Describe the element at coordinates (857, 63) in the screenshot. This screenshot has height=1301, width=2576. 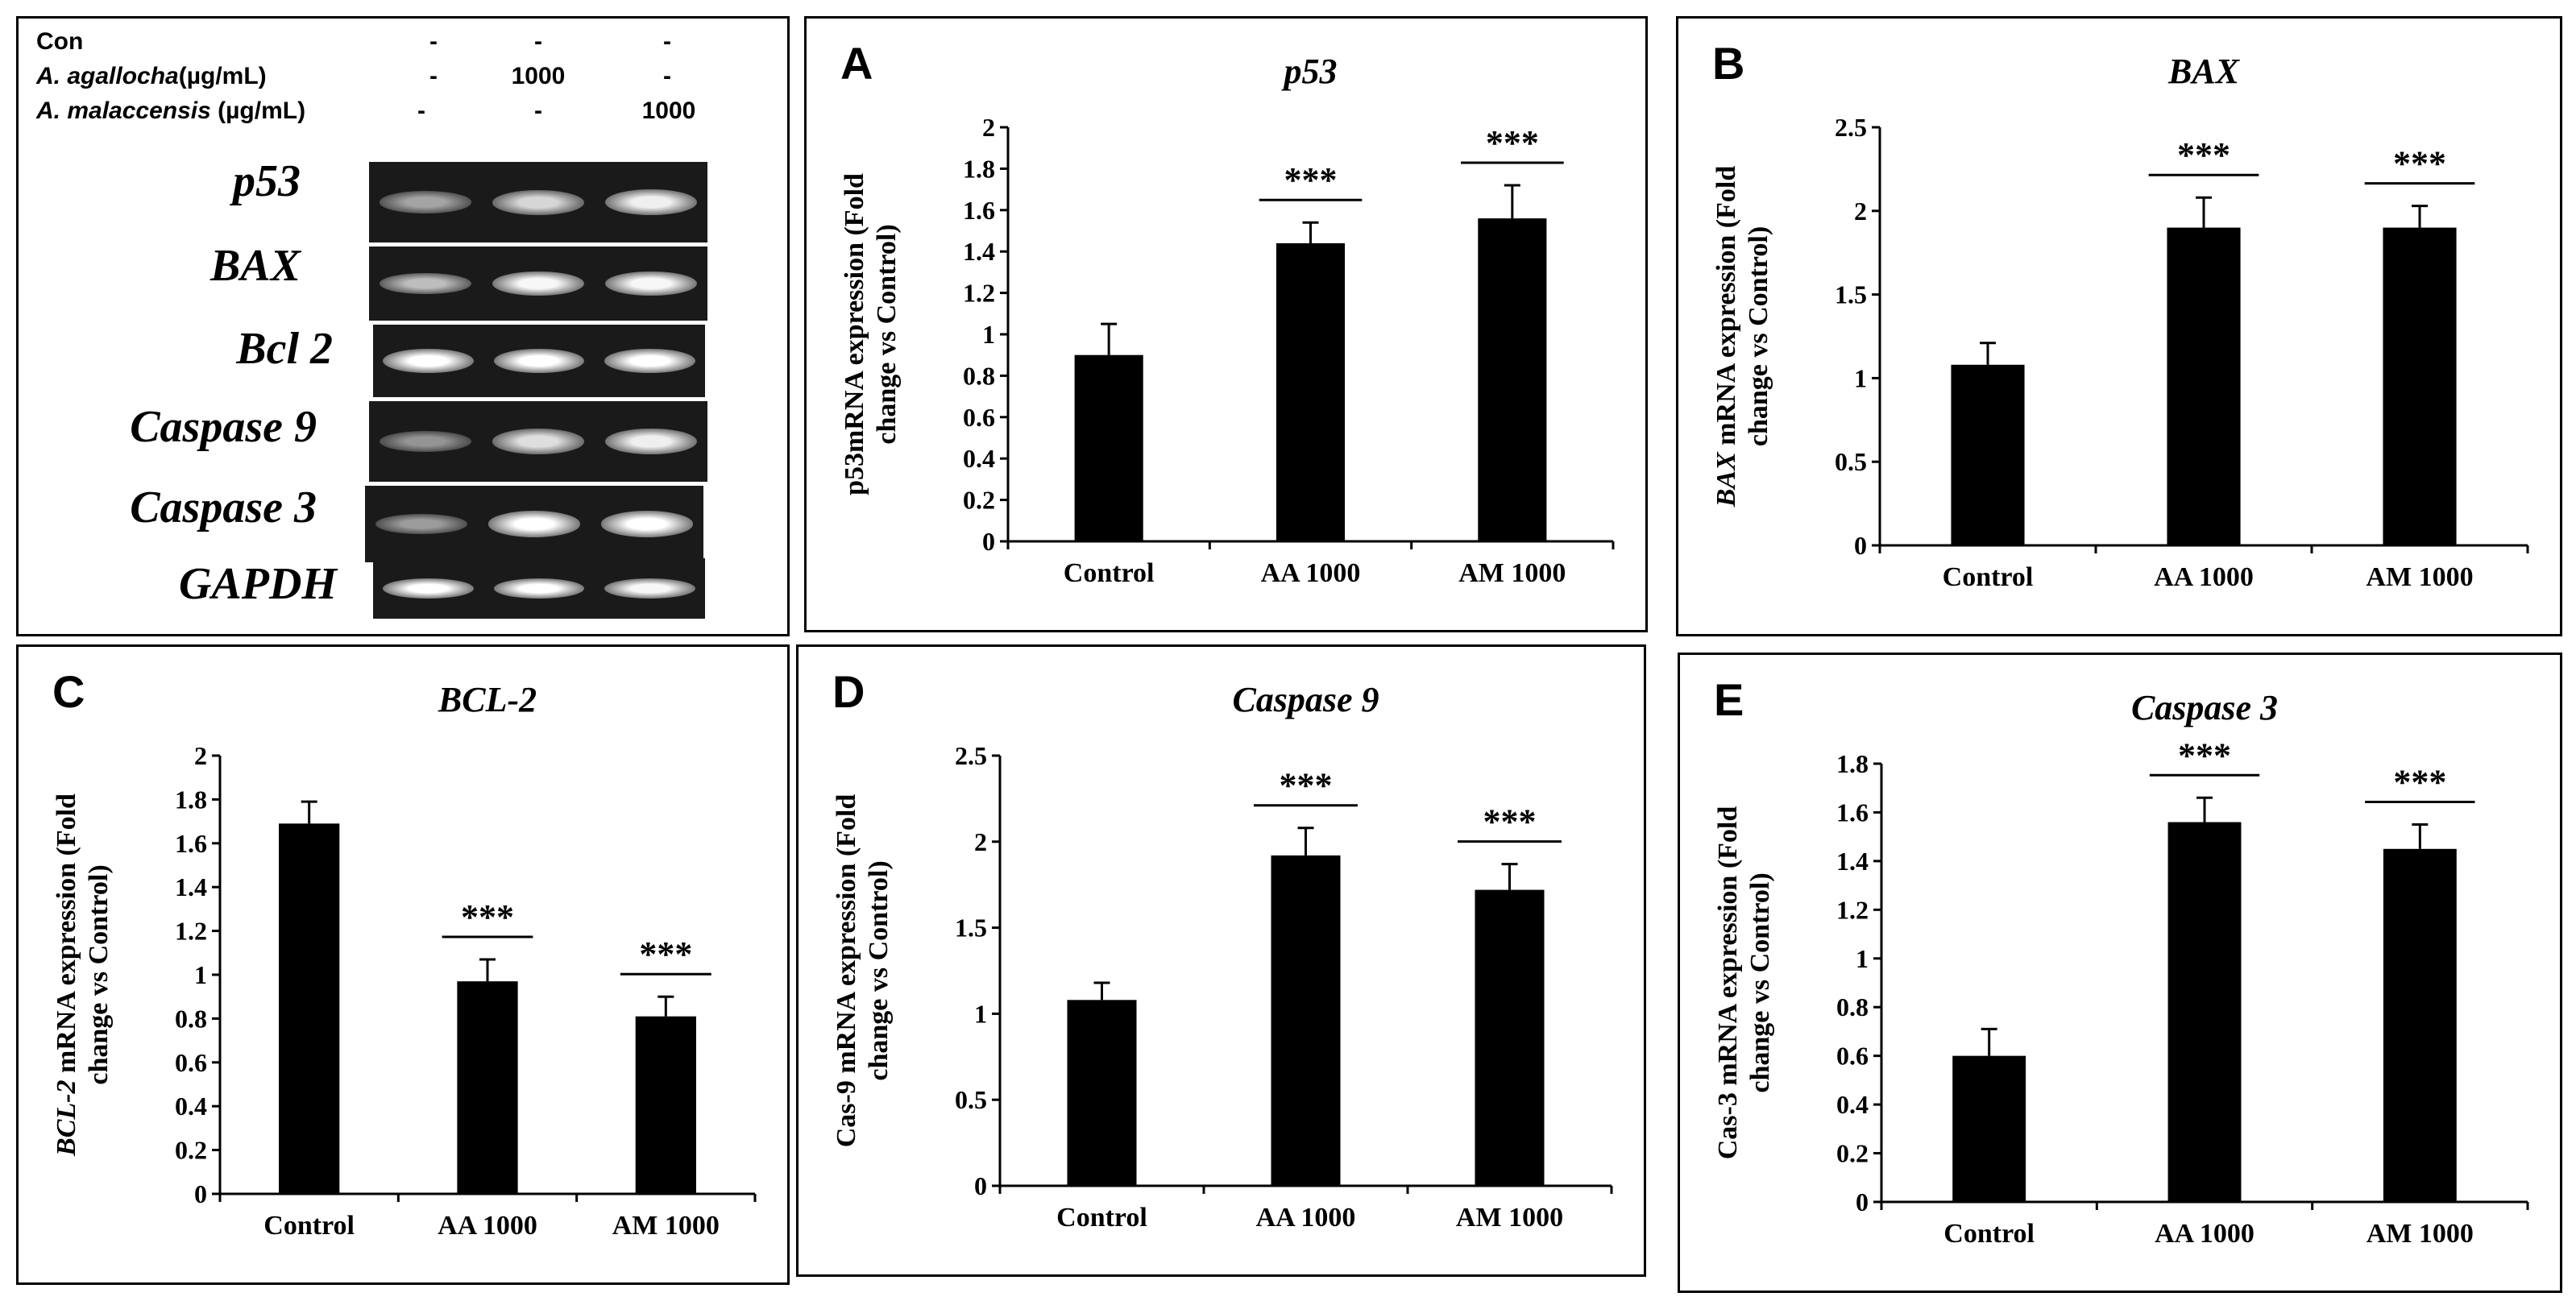
I see `panel-letter: A` at that location.